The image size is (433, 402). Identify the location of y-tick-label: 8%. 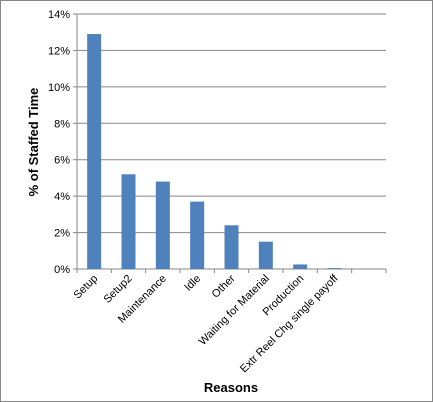
(62, 124).